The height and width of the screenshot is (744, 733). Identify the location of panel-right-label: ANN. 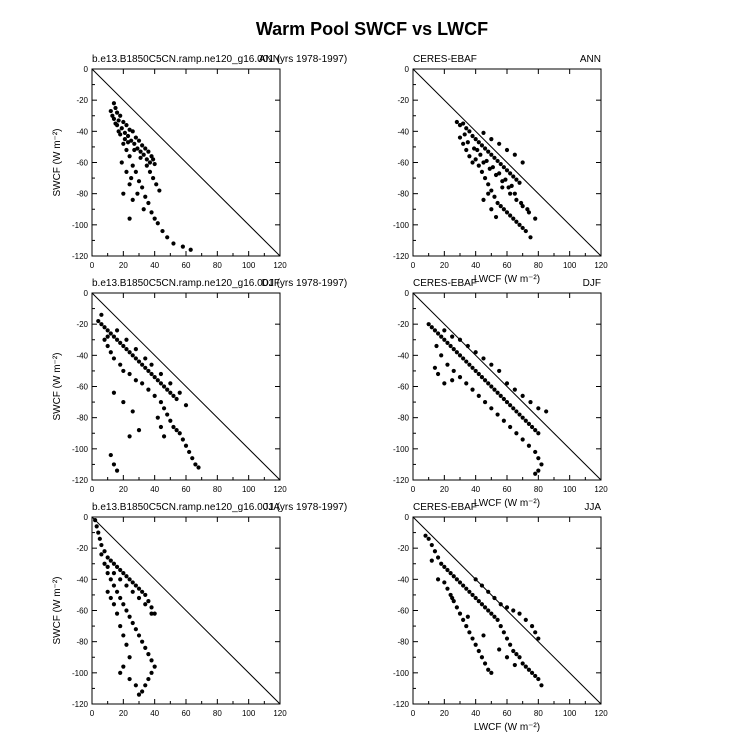
(269, 59).